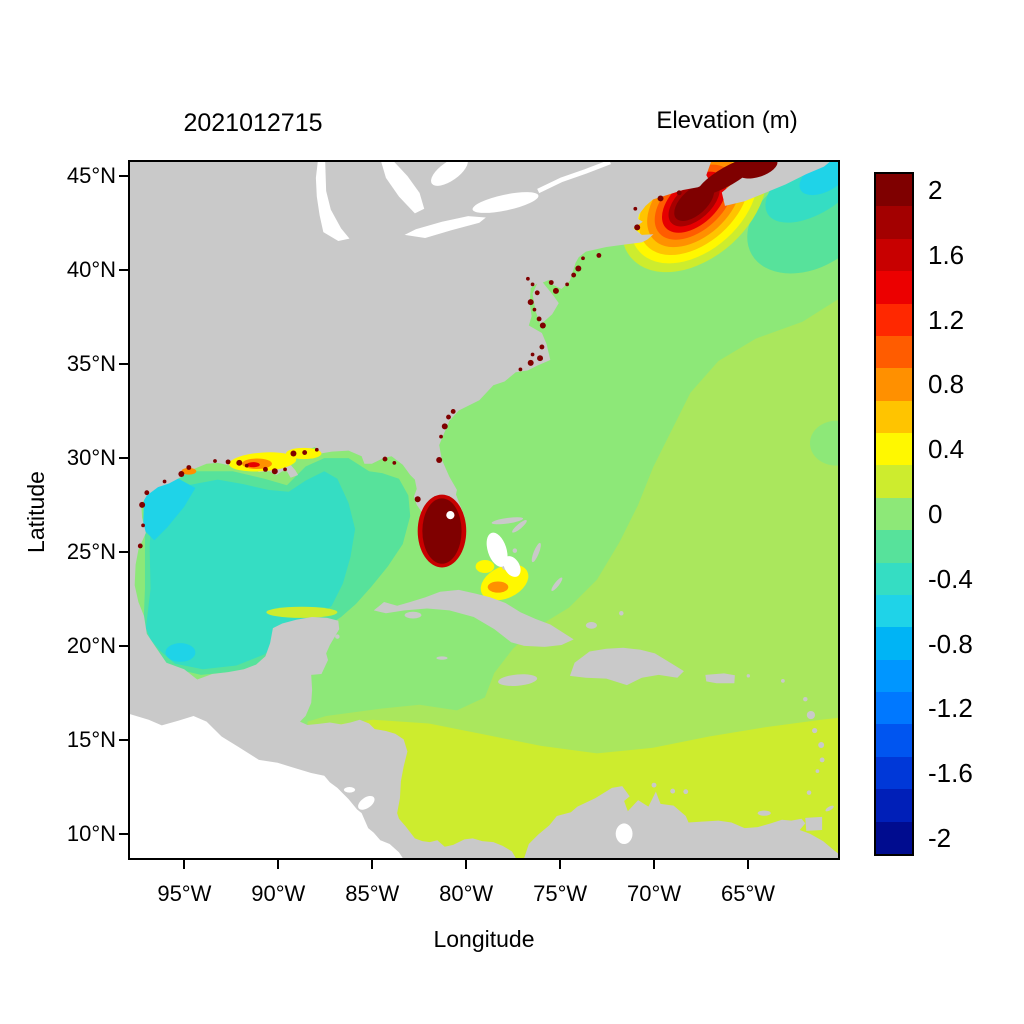 This screenshot has height=1024, width=1024. I want to click on fundy-high-water-head, so click(757, 170).